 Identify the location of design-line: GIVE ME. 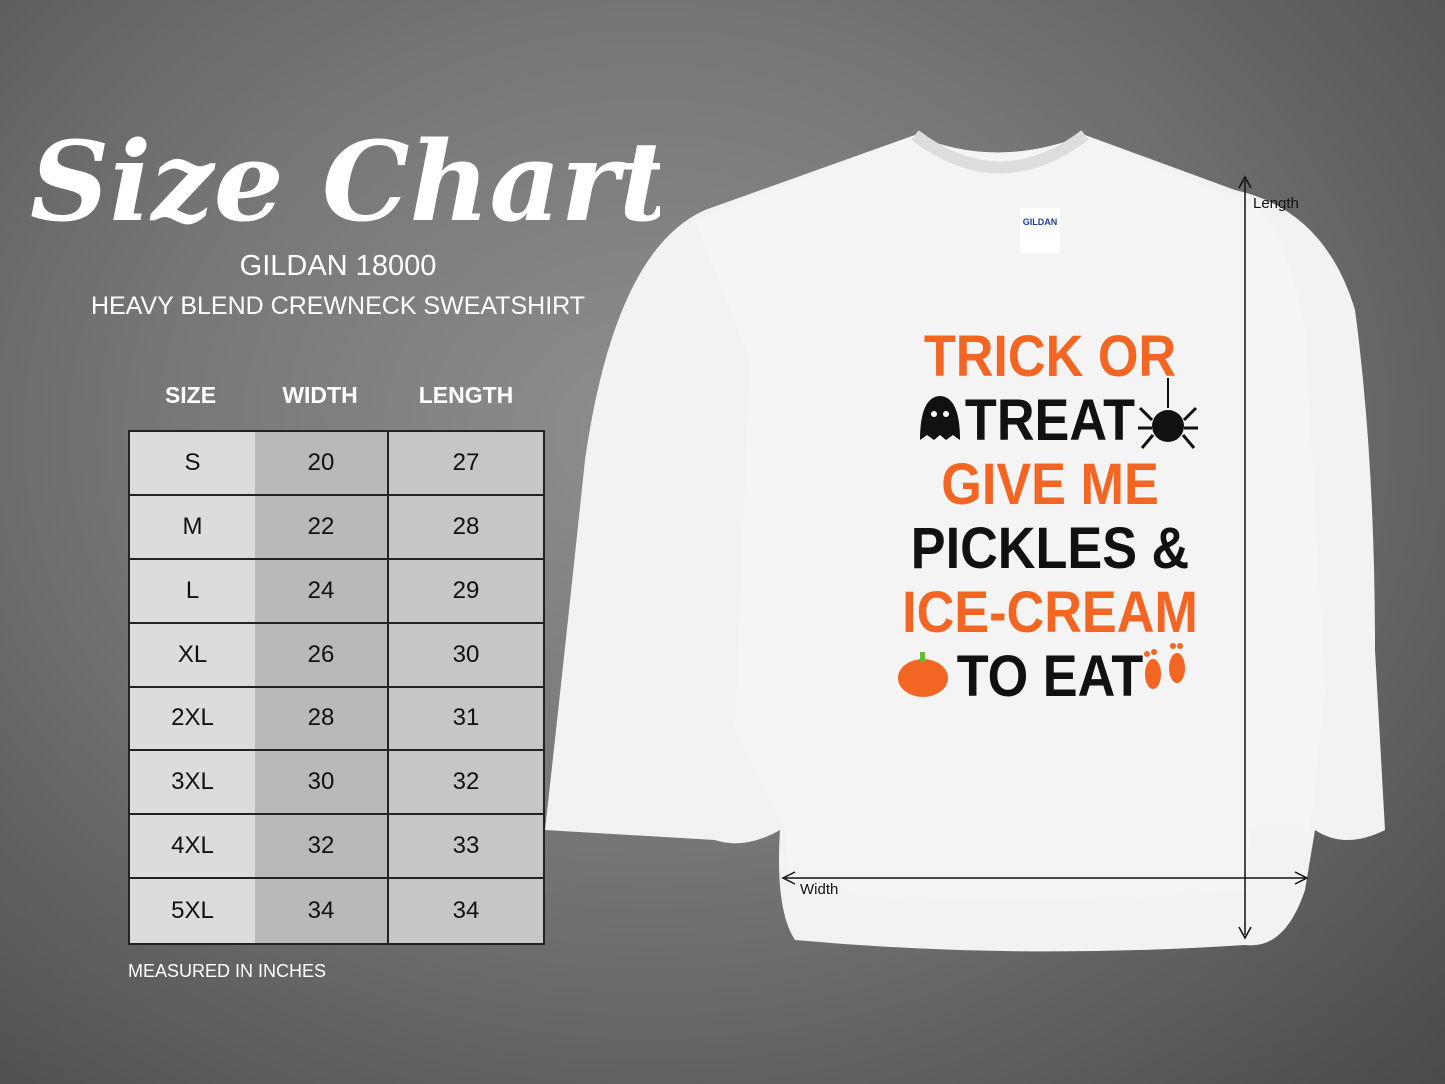
(1050, 484).